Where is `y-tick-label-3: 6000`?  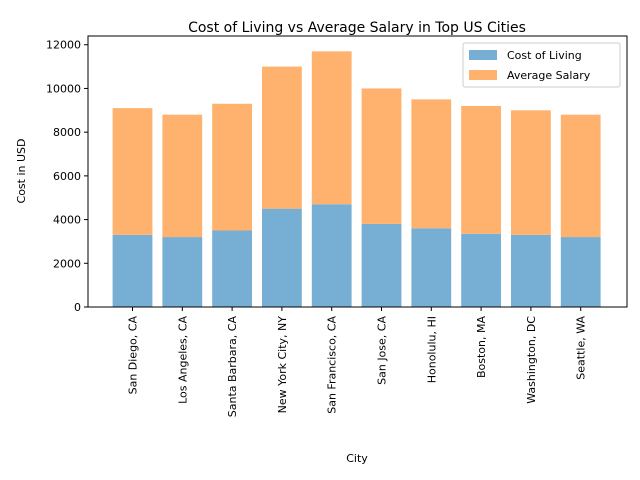 y-tick-label-3: 6000 is located at coordinates (67, 176).